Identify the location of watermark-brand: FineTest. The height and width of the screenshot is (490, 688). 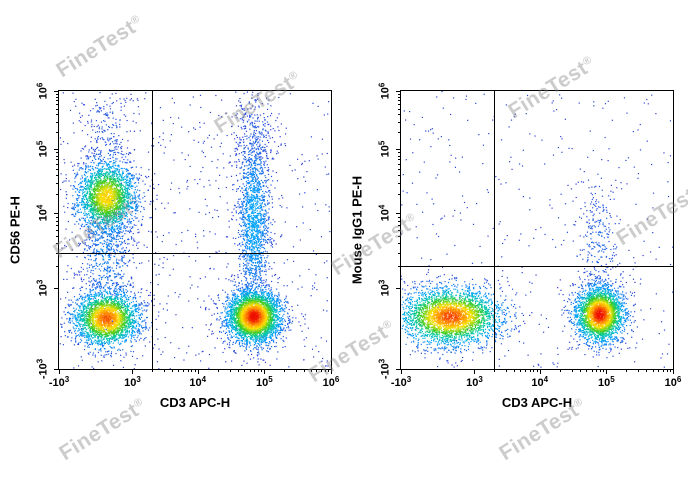
(96, 49).